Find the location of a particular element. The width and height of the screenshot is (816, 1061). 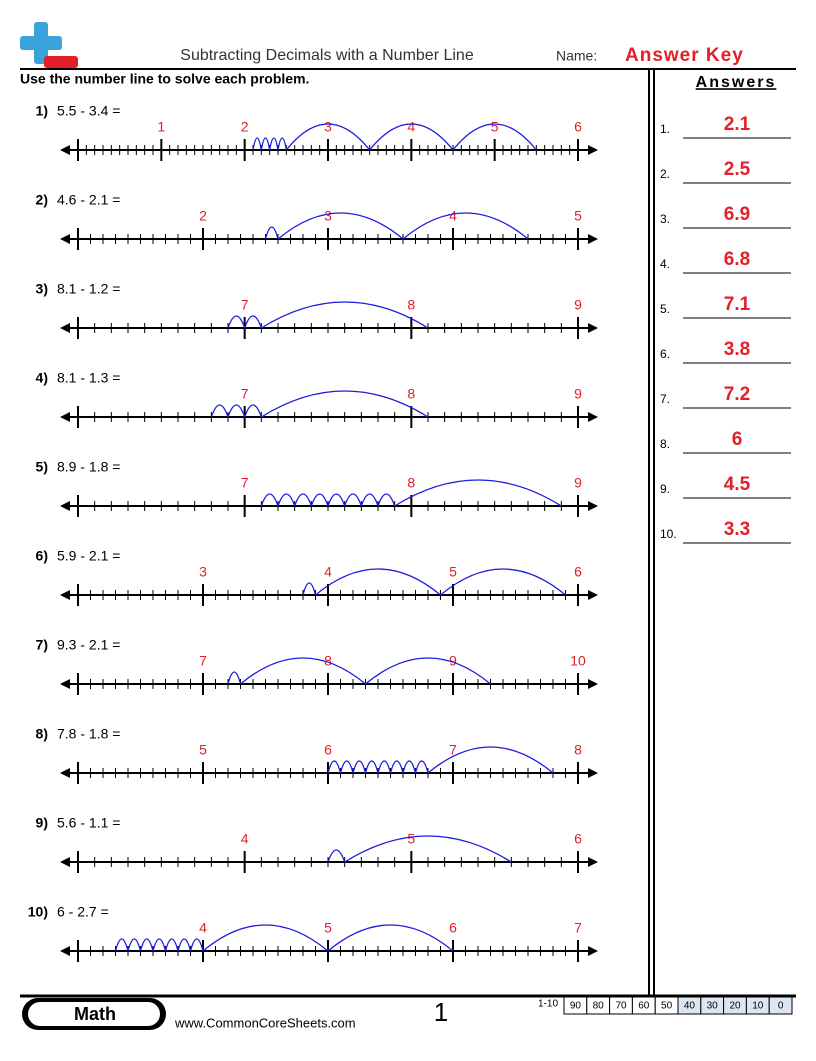

problem-number: 5) is located at coordinates (42, 467).